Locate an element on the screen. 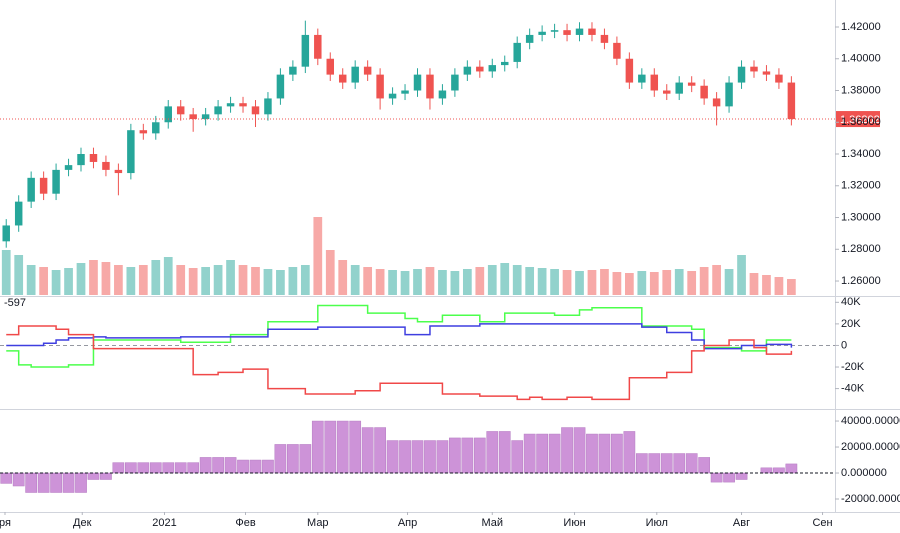 Image resolution: width=900 pixels, height=533 pixels. y-tick-label: 1.38000 is located at coordinates (861, 90).